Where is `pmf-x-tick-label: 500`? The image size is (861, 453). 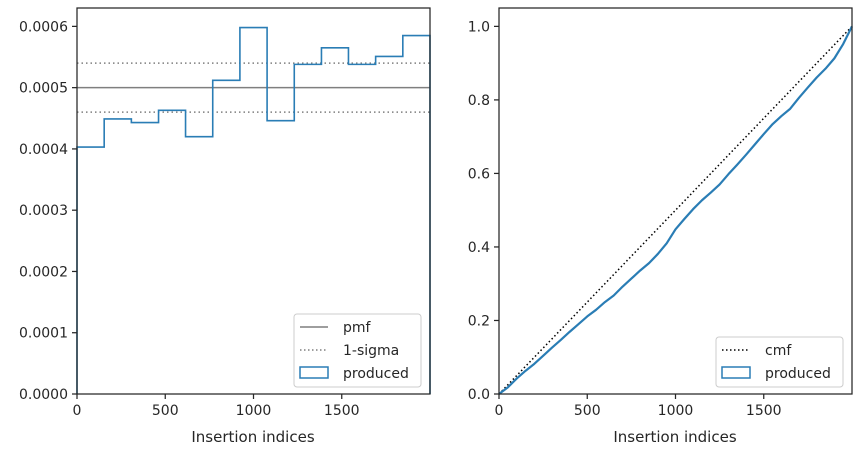 pmf-x-tick-label: 500 is located at coordinates (165, 411).